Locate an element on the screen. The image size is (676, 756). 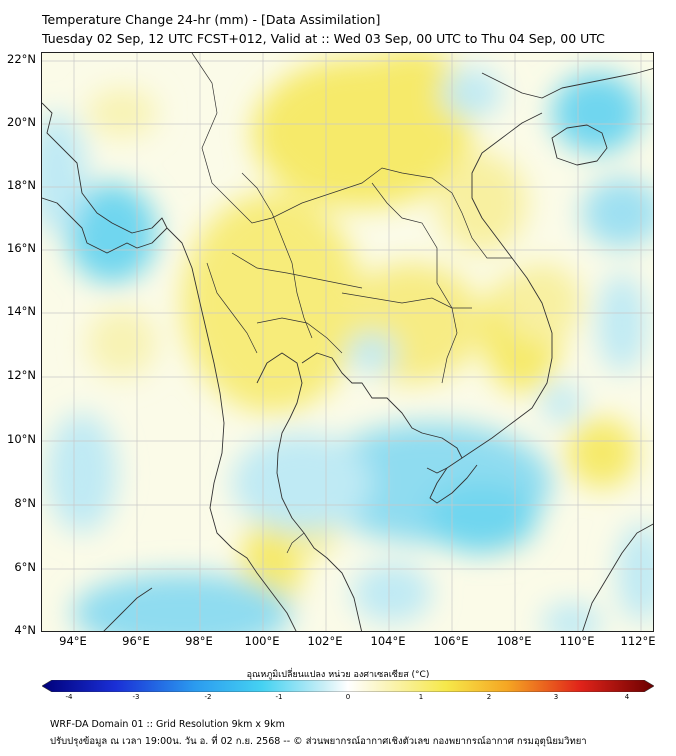
colorbar is located at coordinates (348, 686).